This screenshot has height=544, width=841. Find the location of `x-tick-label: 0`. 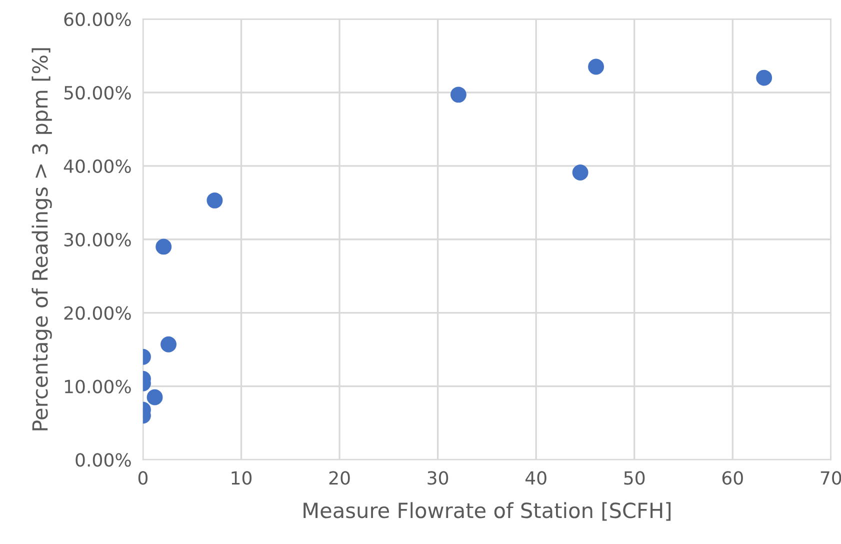

x-tick-label: 0 is located at coordinates (143, 478).